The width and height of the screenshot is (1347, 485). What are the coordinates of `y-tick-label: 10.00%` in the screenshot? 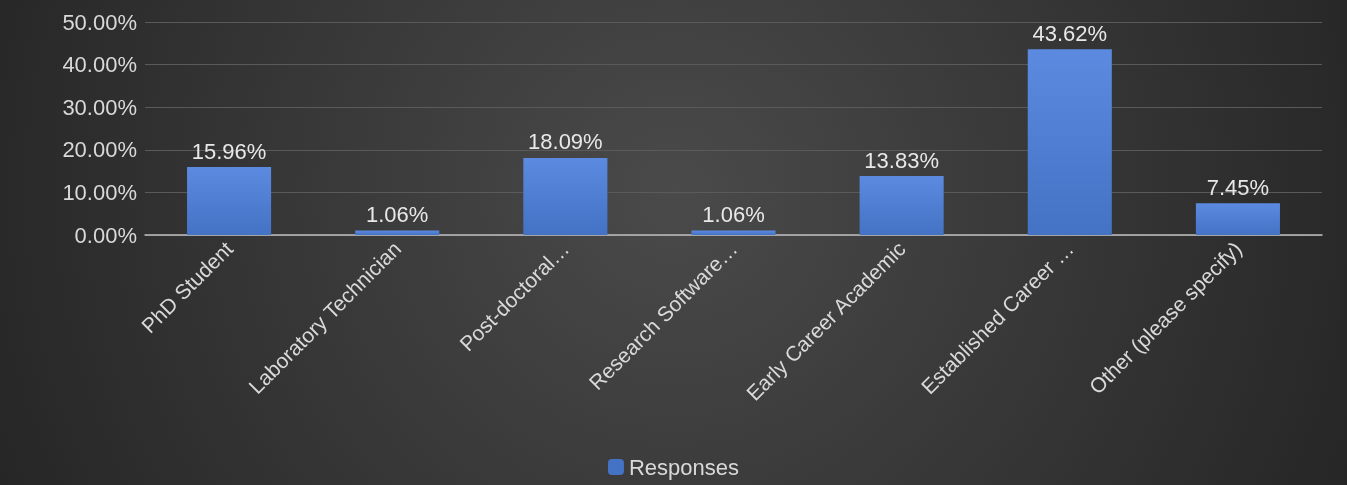 It's located at (99, 192).